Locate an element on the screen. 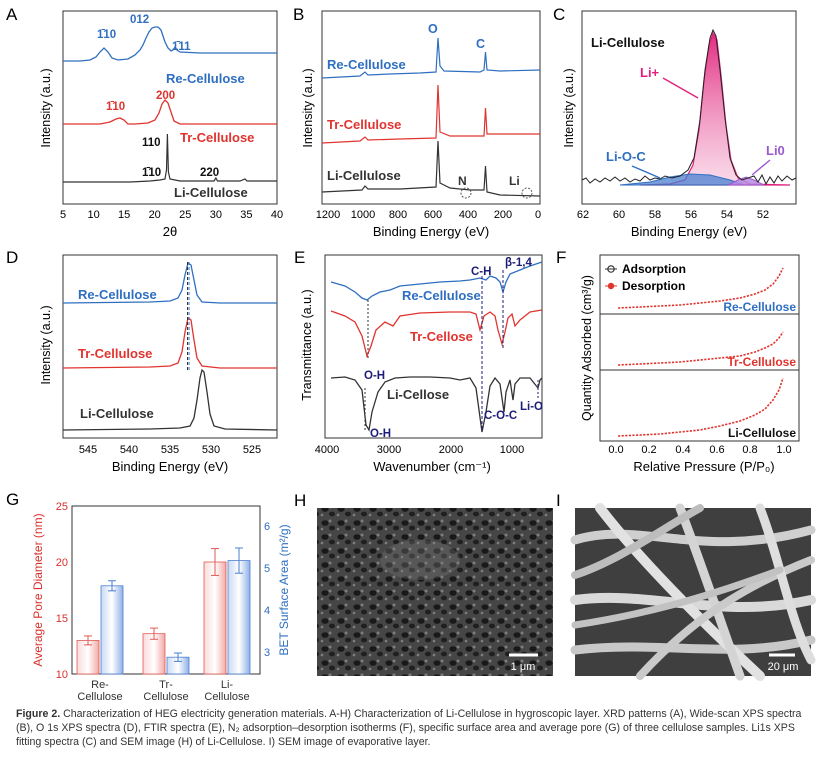 This screenshot has height=760, width=823. panel-e-label-tr: Tr-Cellose is located at coordinates (441, 336).